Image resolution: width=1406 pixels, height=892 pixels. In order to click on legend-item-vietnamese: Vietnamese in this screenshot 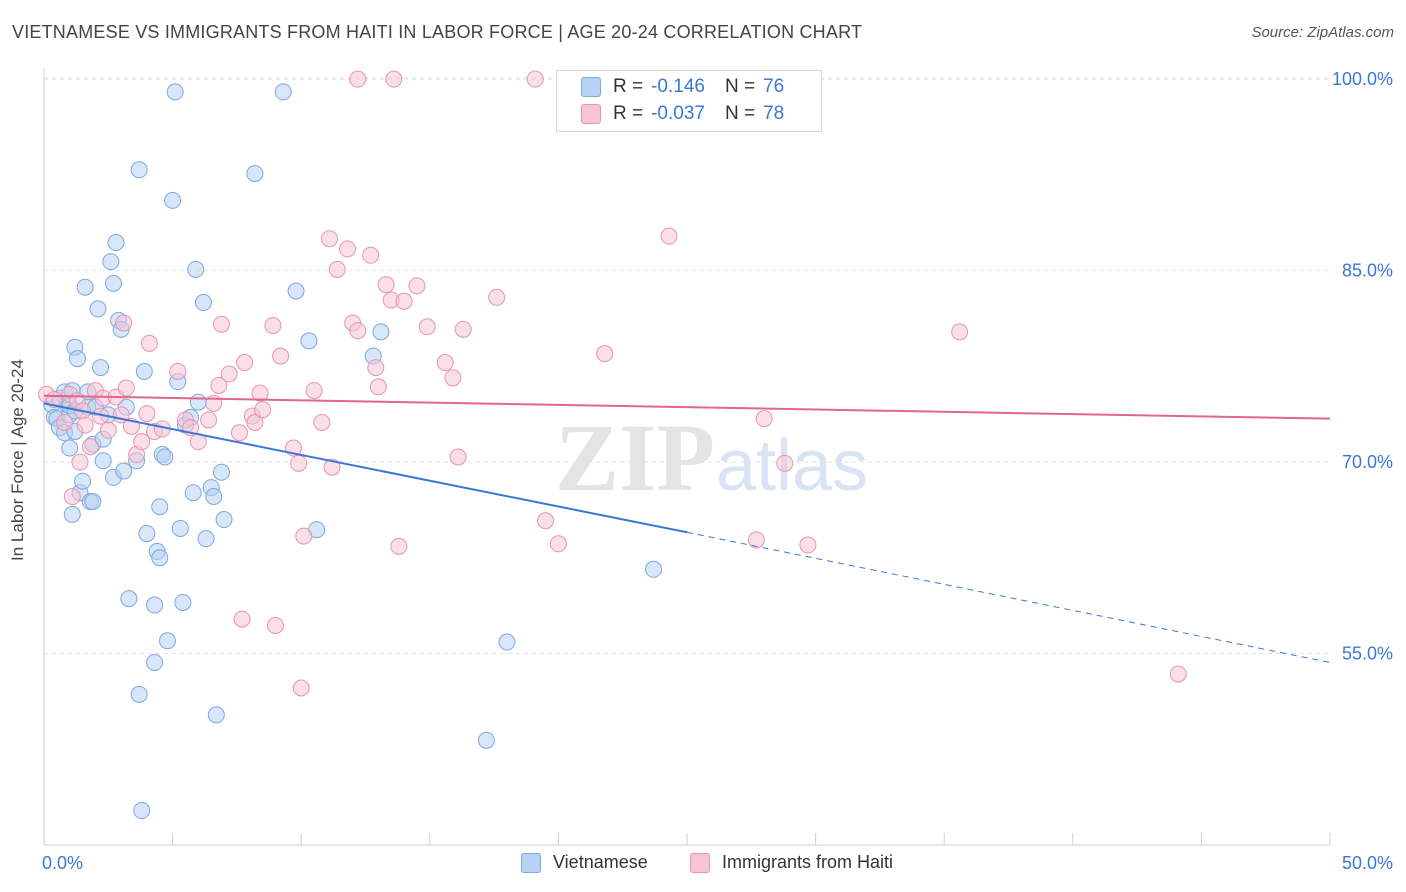, I will do `click(584, 862)`.